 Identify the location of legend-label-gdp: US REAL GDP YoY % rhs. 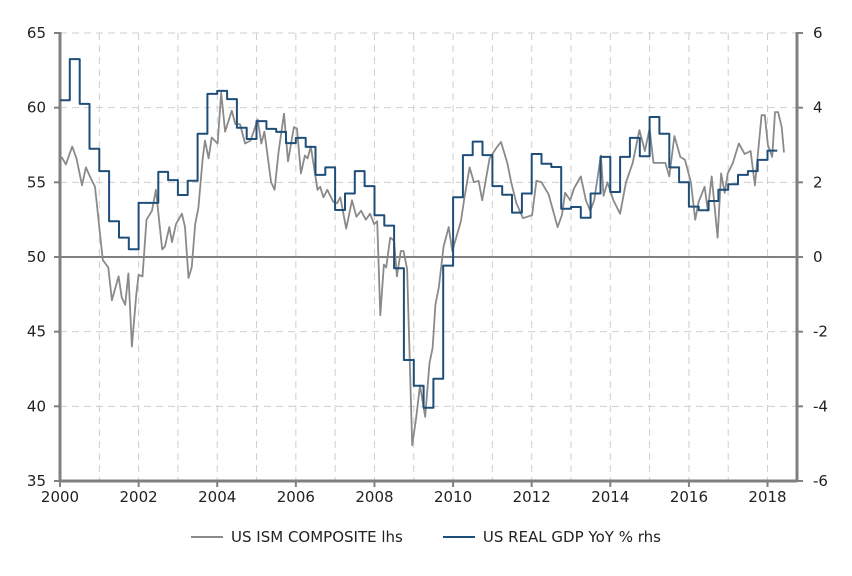
(571, 537).